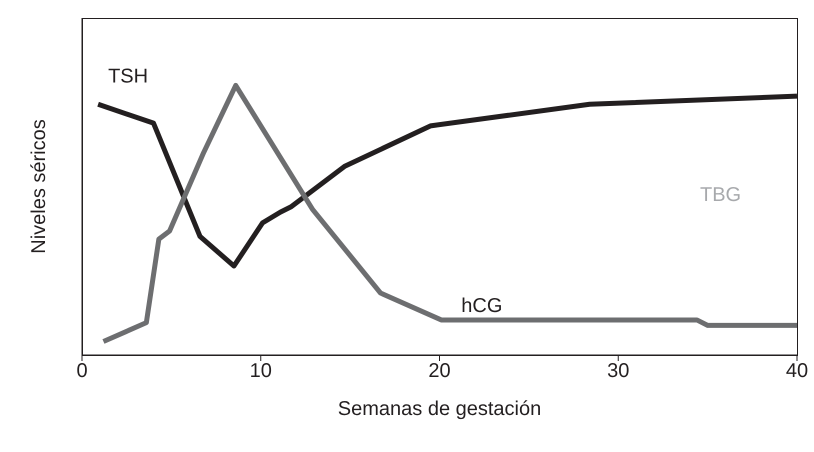  What do you see at coordinates (721, 195) in the screenshot?
I see `annotation: TBG` at bounding box center [721, 195].